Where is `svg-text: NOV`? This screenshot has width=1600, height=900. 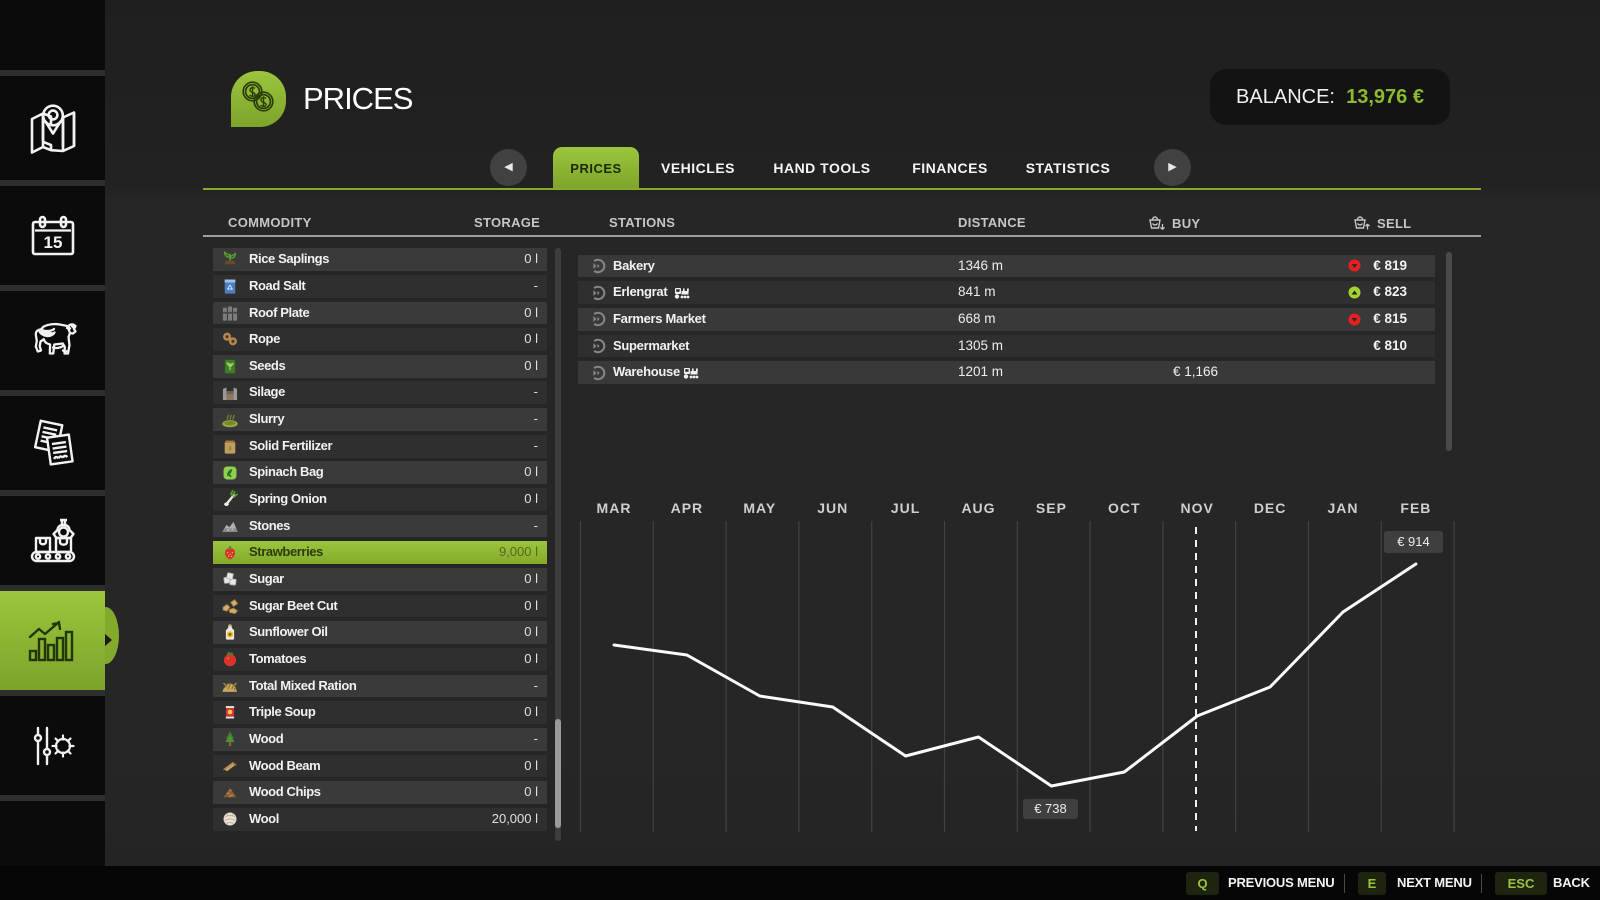
svg-text: NOV is located at coordinates (1197, 508).